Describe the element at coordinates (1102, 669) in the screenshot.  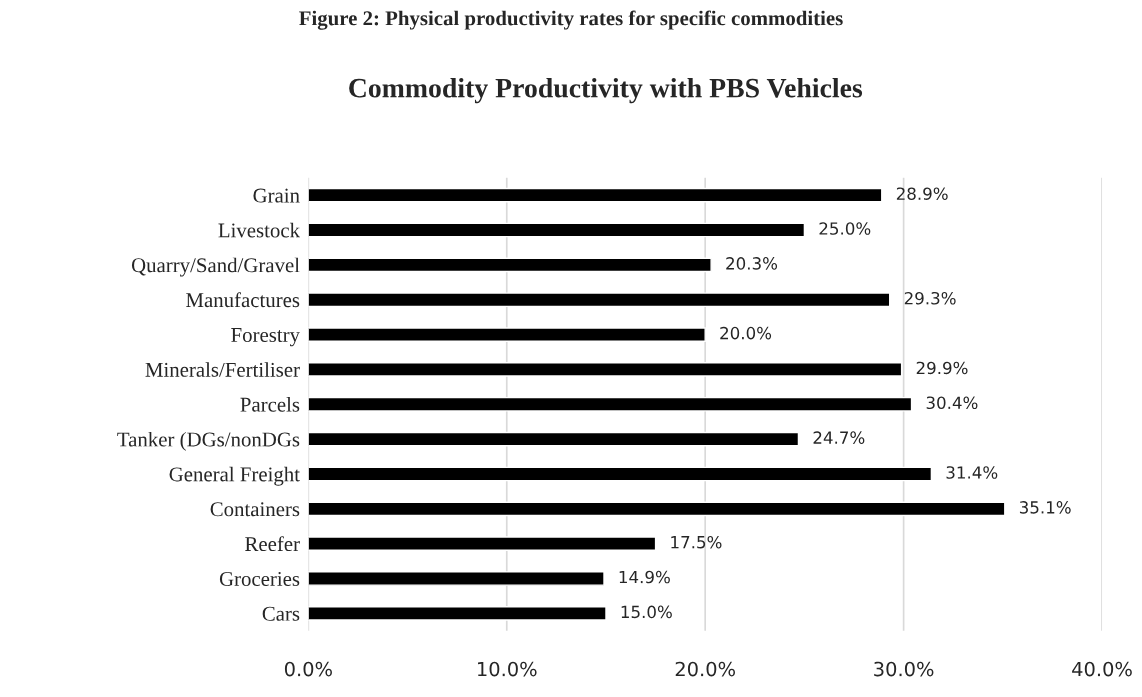
I see `x-tick-label: 40.0%` at that location.